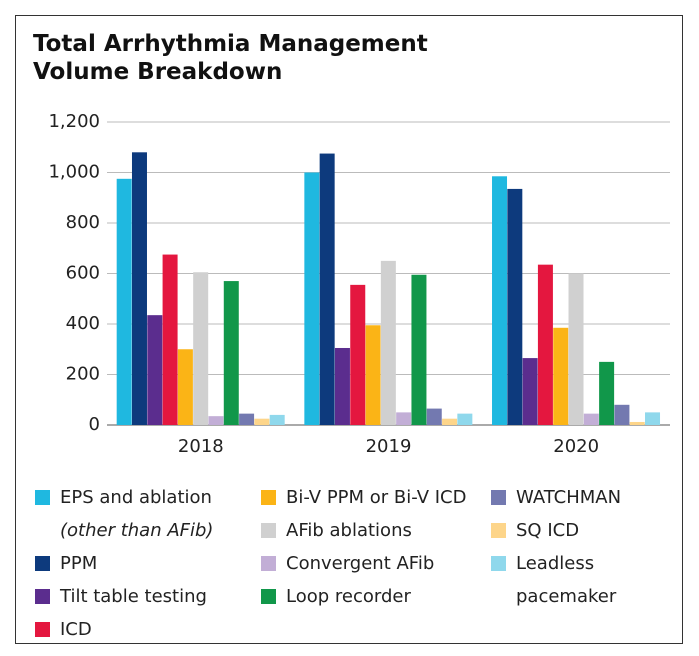 The image size is (699, 656). What do you see at coordinates (79, 563) in the screenshot?
I see `legend-label: PPM` at bounding box center [79, 563].